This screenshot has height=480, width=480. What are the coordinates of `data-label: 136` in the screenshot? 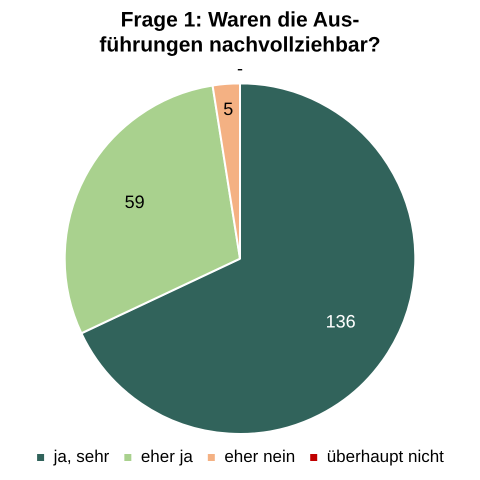 It's located at (341, 322).